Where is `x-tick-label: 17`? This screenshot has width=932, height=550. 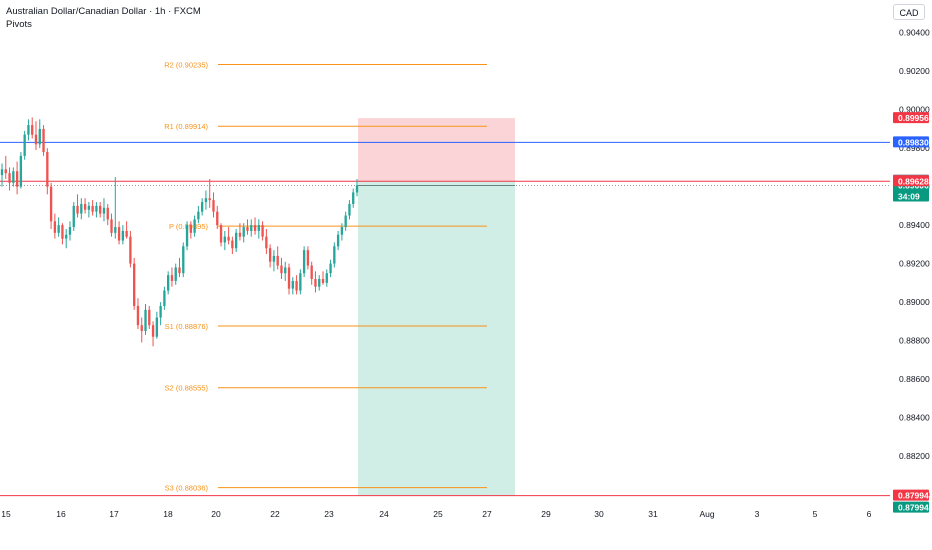 x-tick-label: 17 is located at coordinates (114, 514).